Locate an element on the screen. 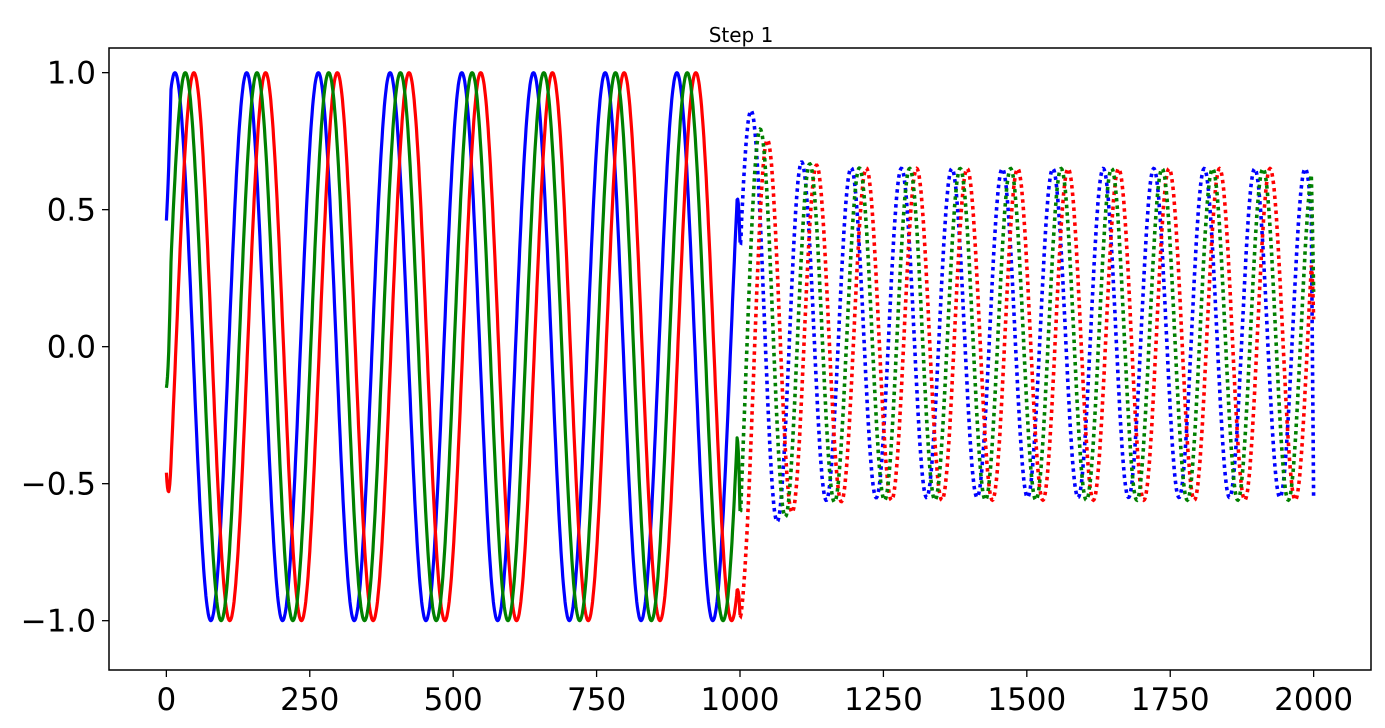 This screenshot has height=728, width=1385. x-tick-label: 0 is located at coordinates (166, 700).